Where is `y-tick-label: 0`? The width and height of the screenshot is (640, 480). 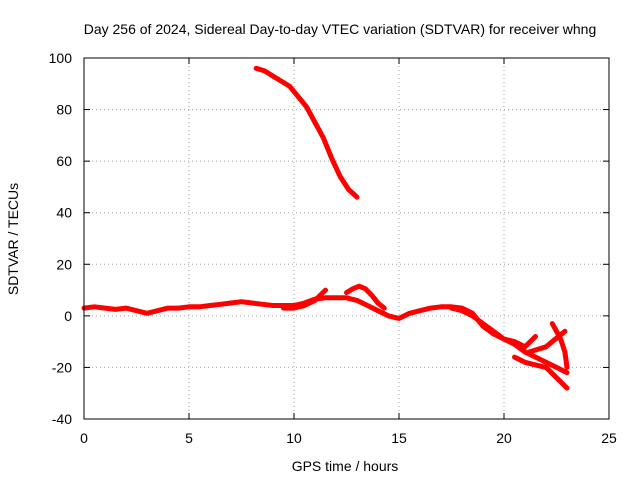 y-tick-label: 0 is located at coordinates (68, 316).